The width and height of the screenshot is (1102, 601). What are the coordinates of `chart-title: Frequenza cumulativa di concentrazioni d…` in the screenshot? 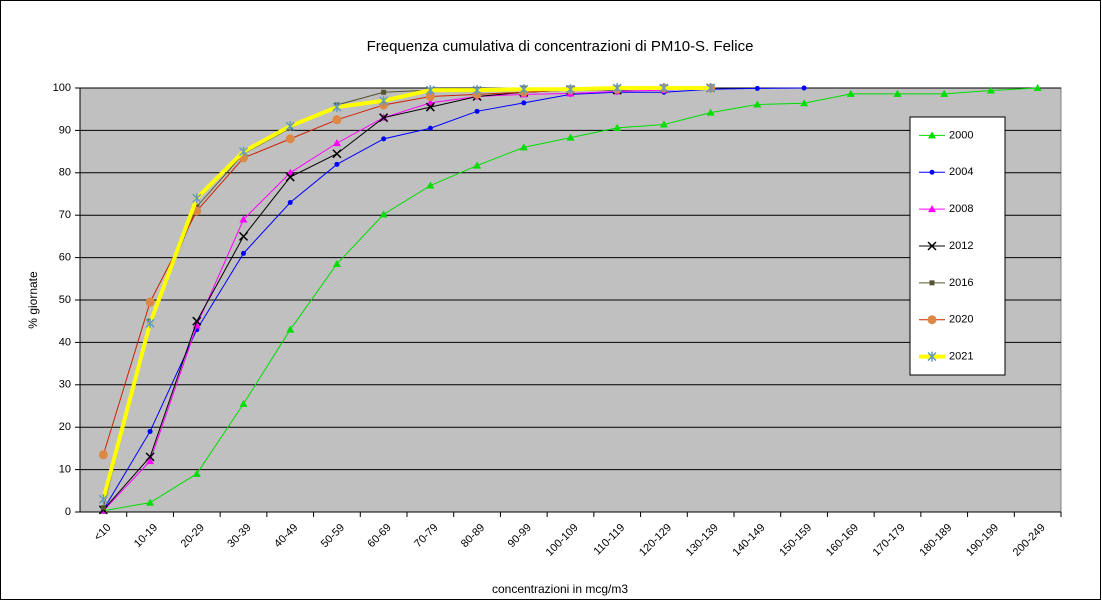 It's located at (560, 46).